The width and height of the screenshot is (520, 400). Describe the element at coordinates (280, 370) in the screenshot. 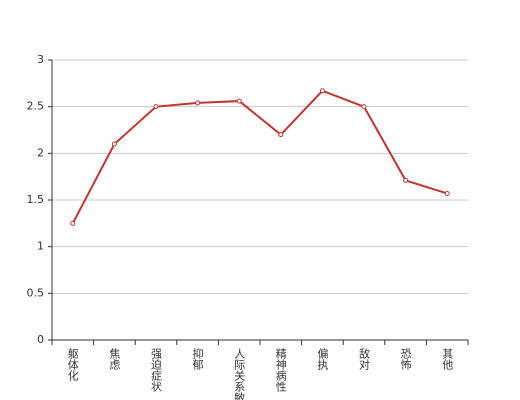

I see `x-tick-label: 精神病性` at that location.